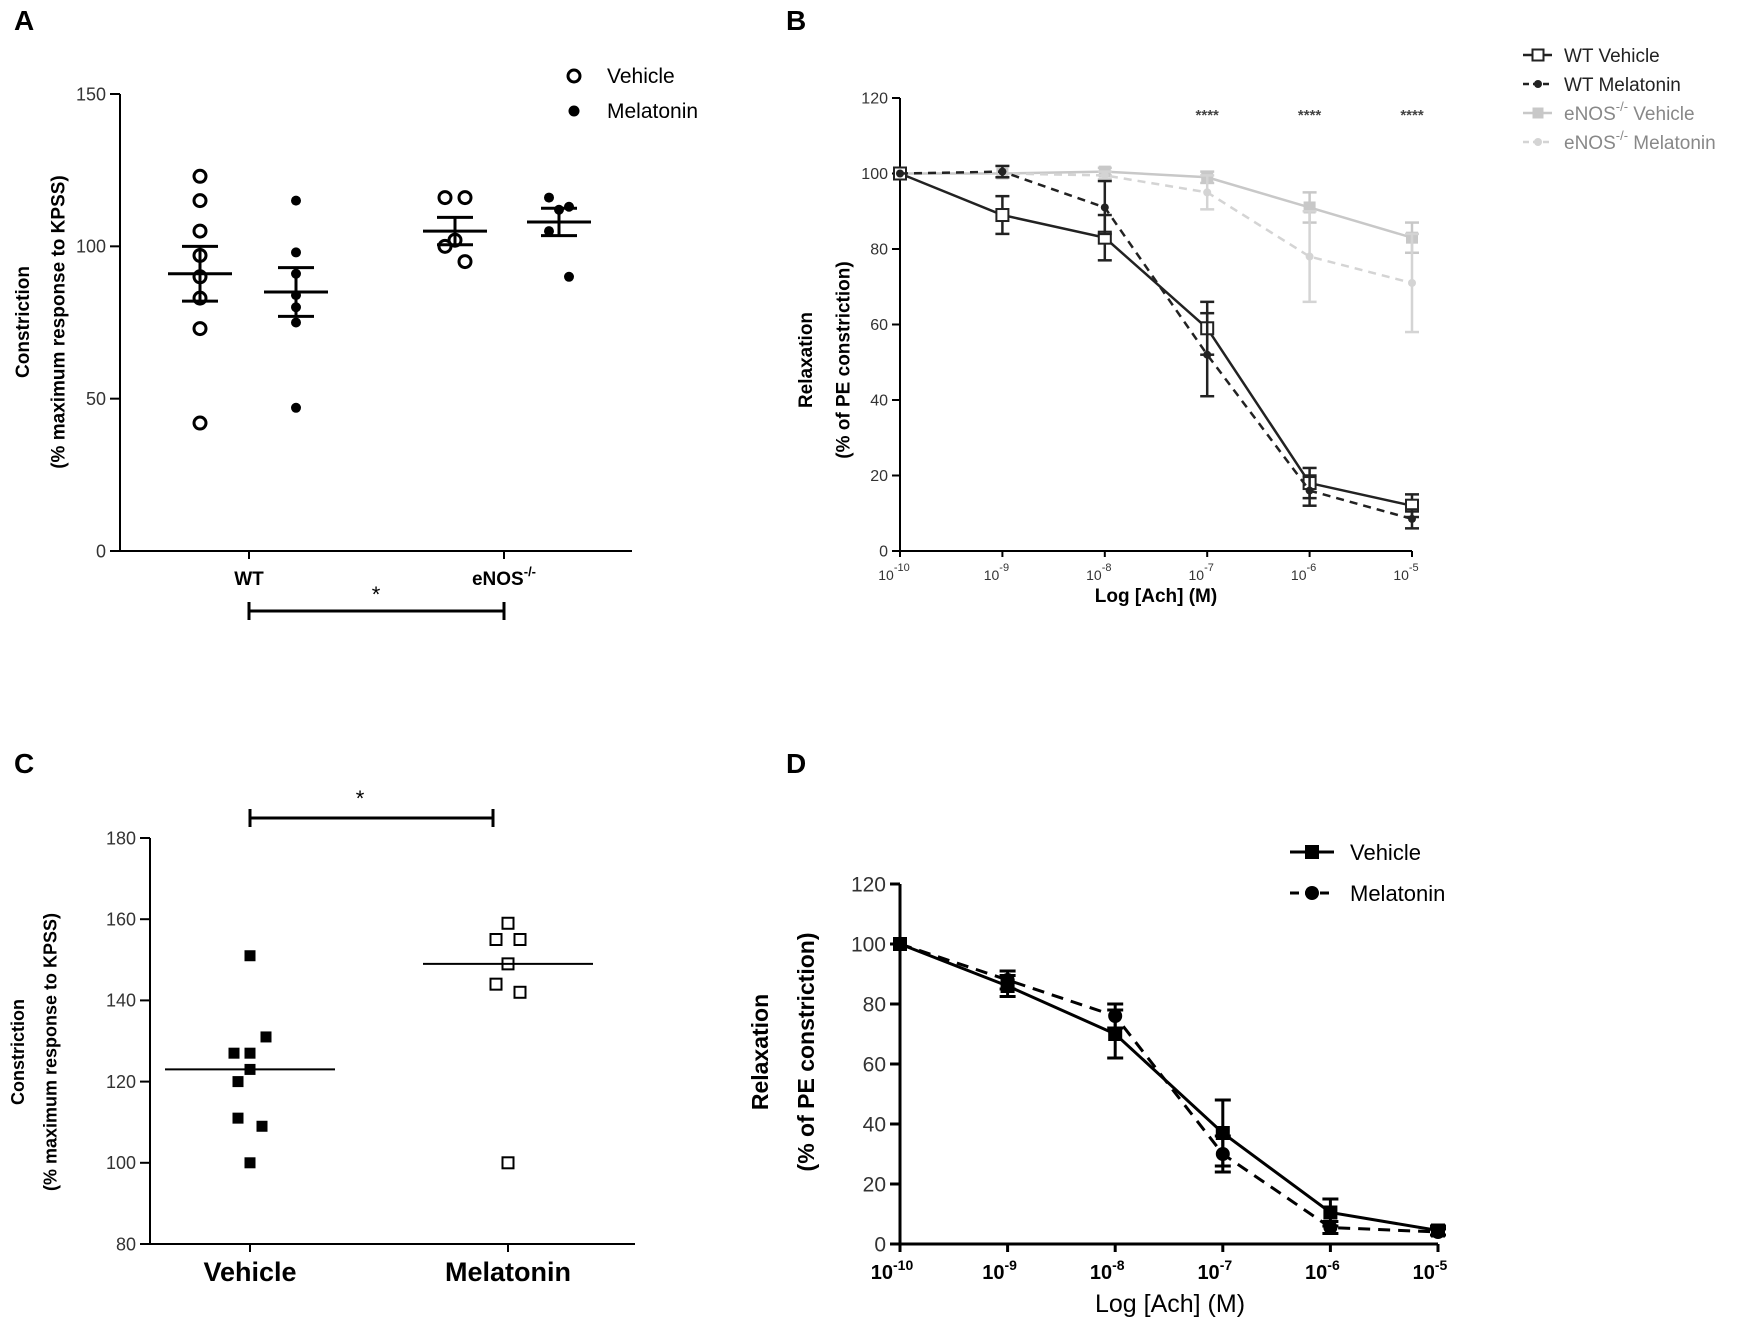 The image size is (1750, 1328). What do you see at coordinates (249, 579) in the screenshot?
I see `x-tick-label: WT` at bounding box center [249, 579].